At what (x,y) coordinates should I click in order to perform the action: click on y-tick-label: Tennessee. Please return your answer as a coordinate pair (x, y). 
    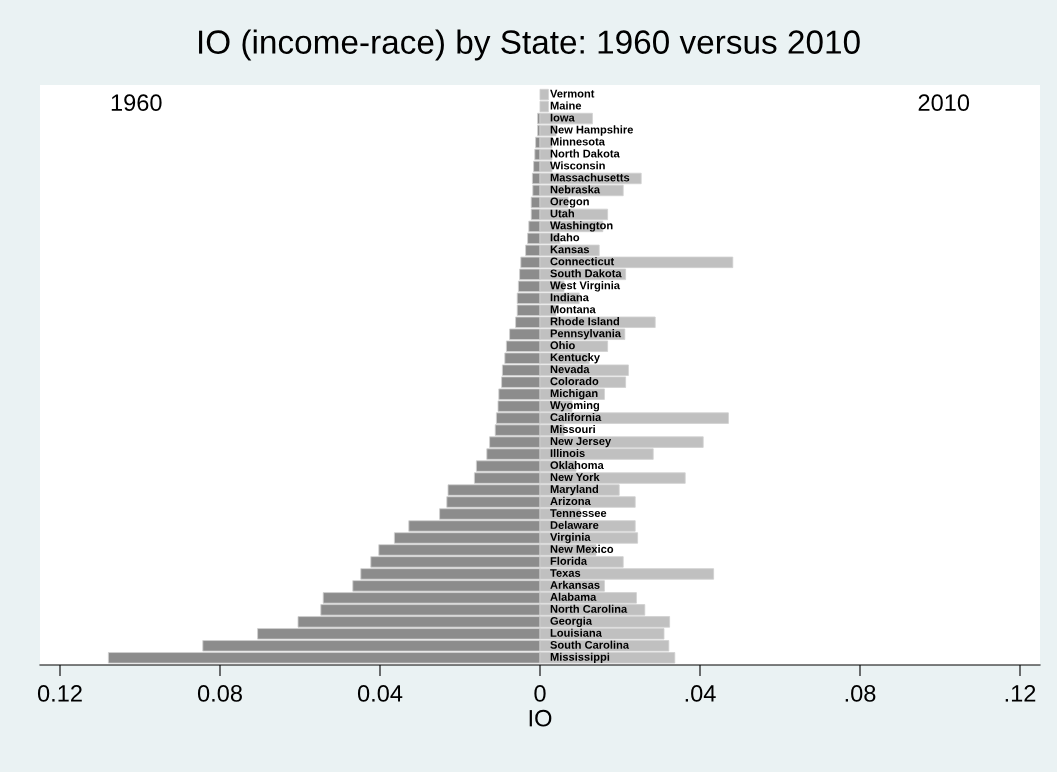
    Looking at the image, I should click on (578, 513).